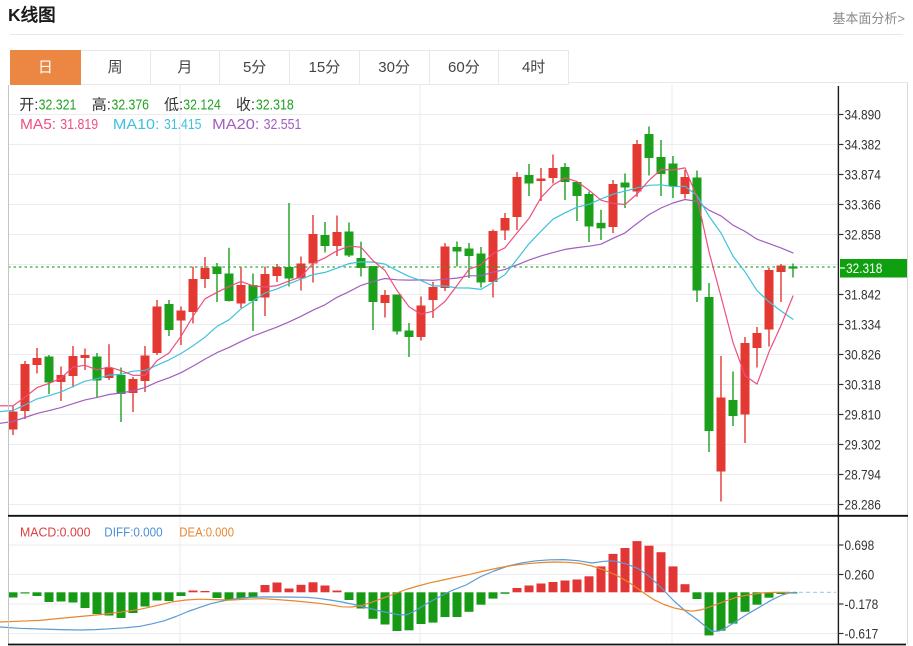 This screenshot has width=913, height=646. What do you see at coordinates (860, 575) in the screenshot?
I see `svg-text: 0.260` at bounding box center [860, 575].